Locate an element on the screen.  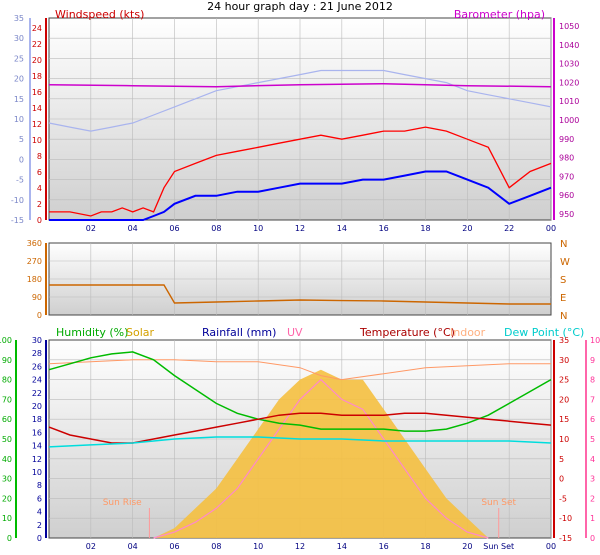
wind-line is located at coordinates (300, 195).